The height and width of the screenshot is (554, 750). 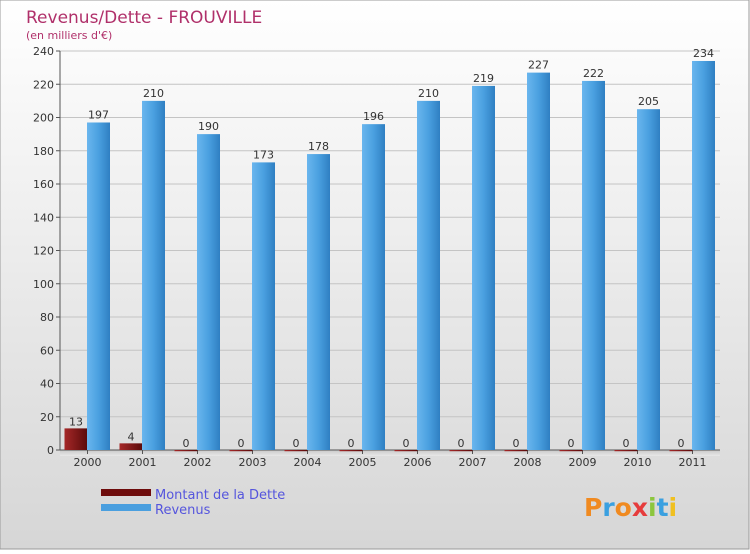 What do you see at coordinates (263, 306) in the screenshot?
I see `bar-revenus-2003` at bounding box center [263, 306].